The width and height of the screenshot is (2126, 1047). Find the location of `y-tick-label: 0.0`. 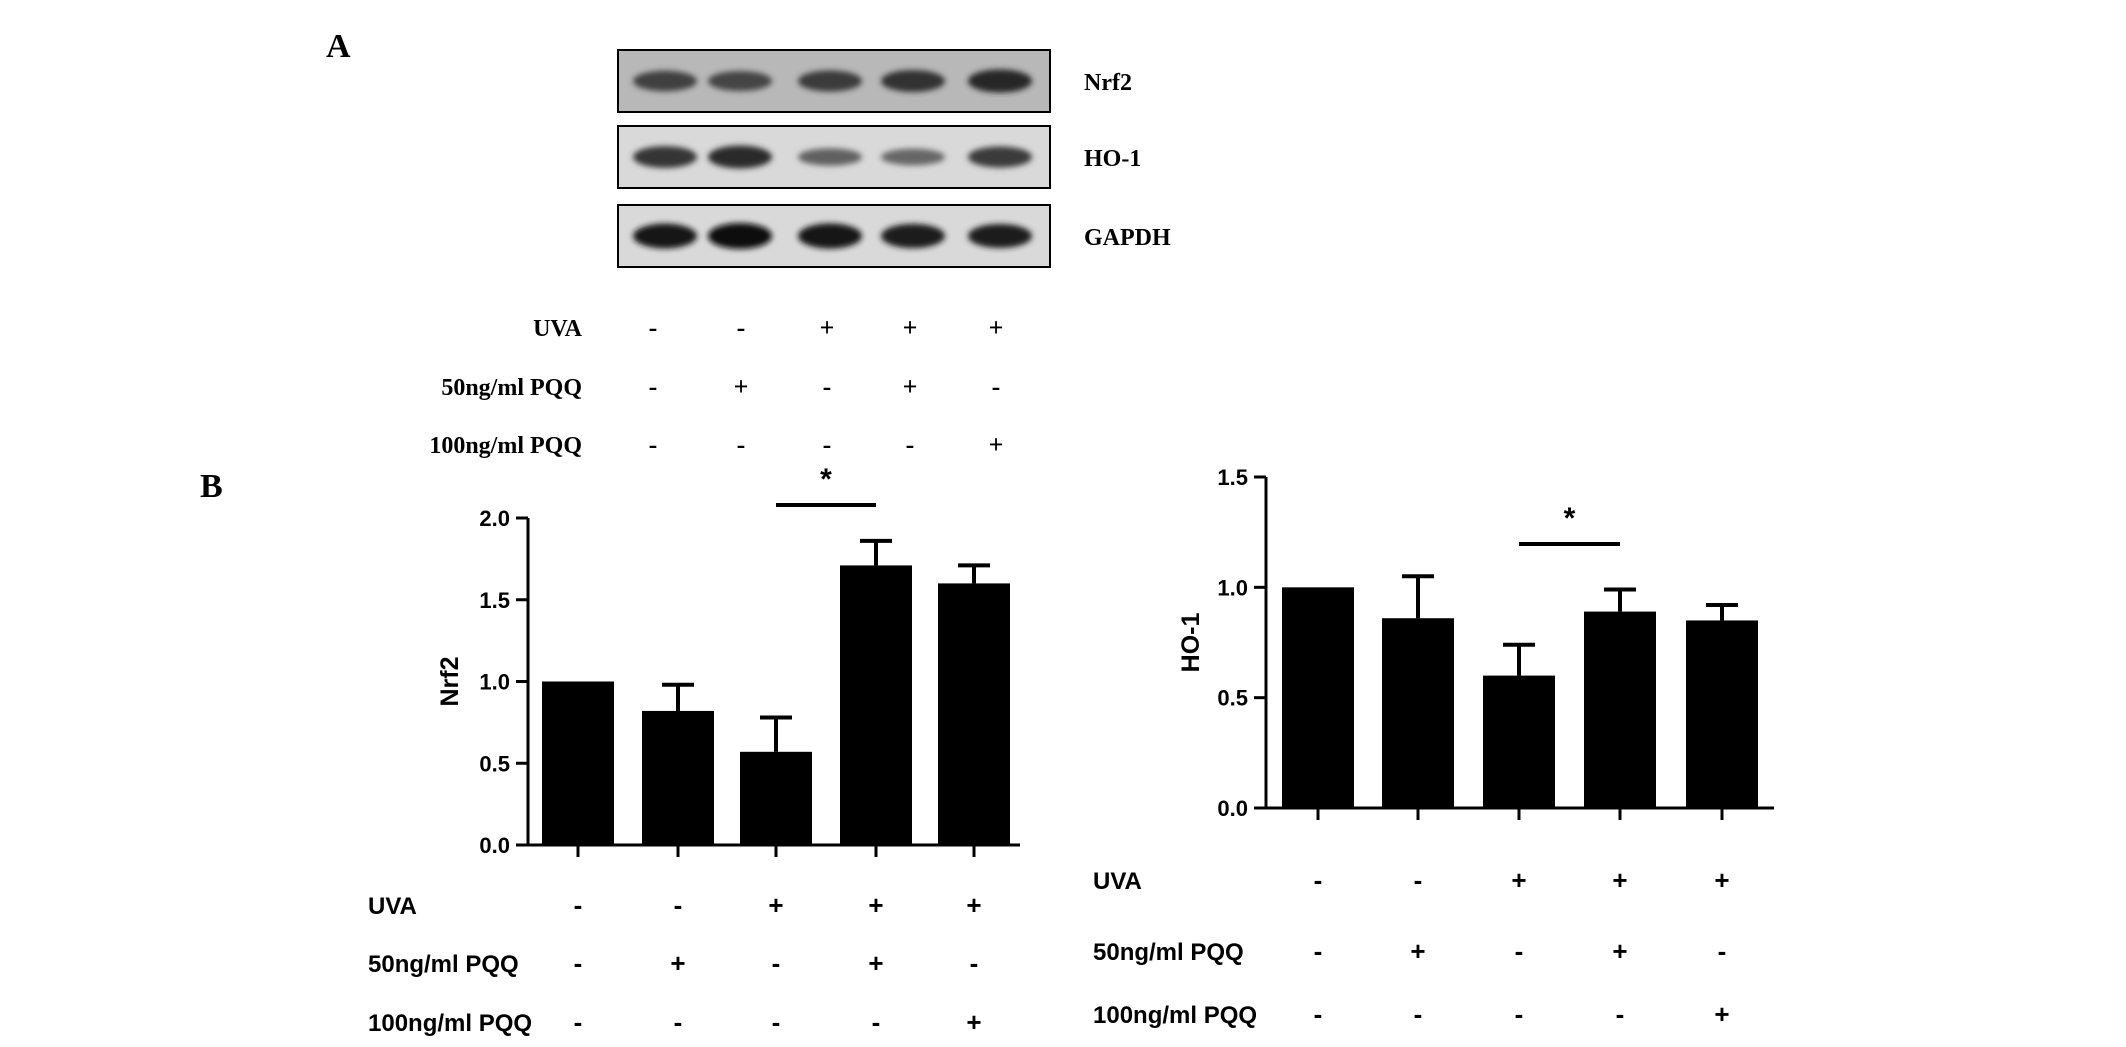

y-tick-label: 0.0 is located at coordinates (1232, 808).